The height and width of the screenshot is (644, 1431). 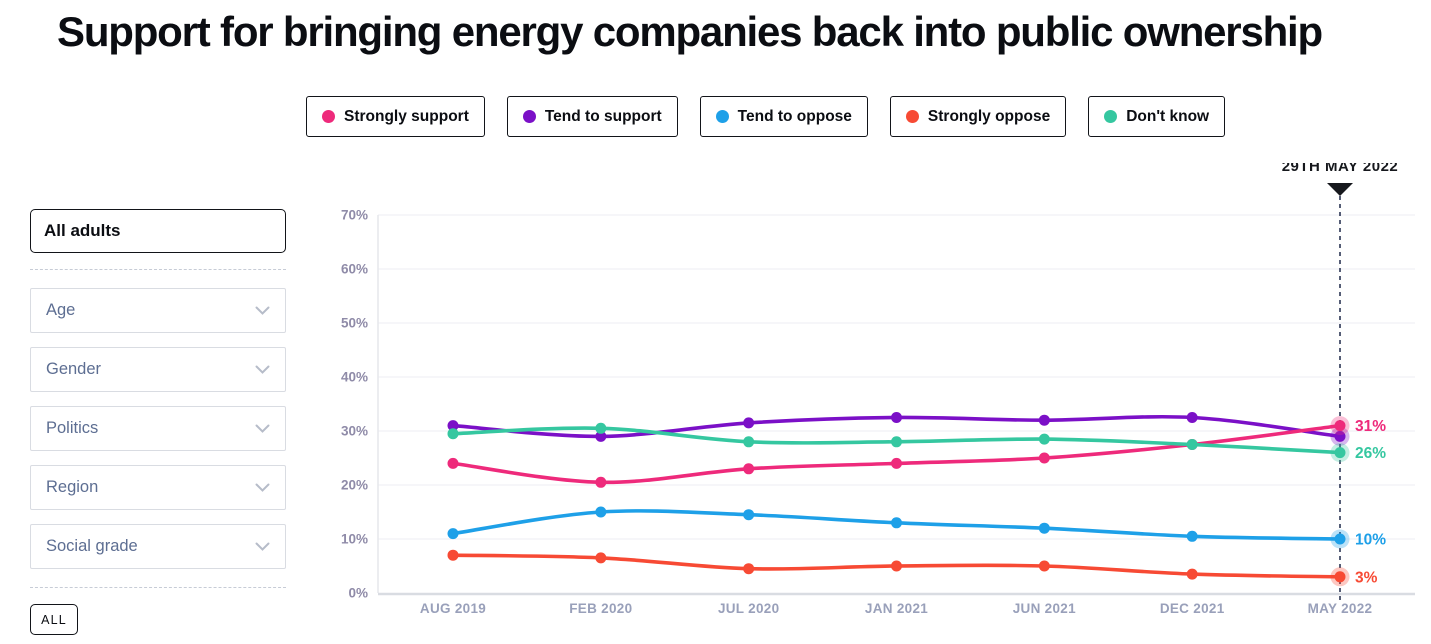 What do you see at coordinates (354, 323) in the screenshot?
I see `y-axis-tick-label: 50%` at bounding box center [354, 323].